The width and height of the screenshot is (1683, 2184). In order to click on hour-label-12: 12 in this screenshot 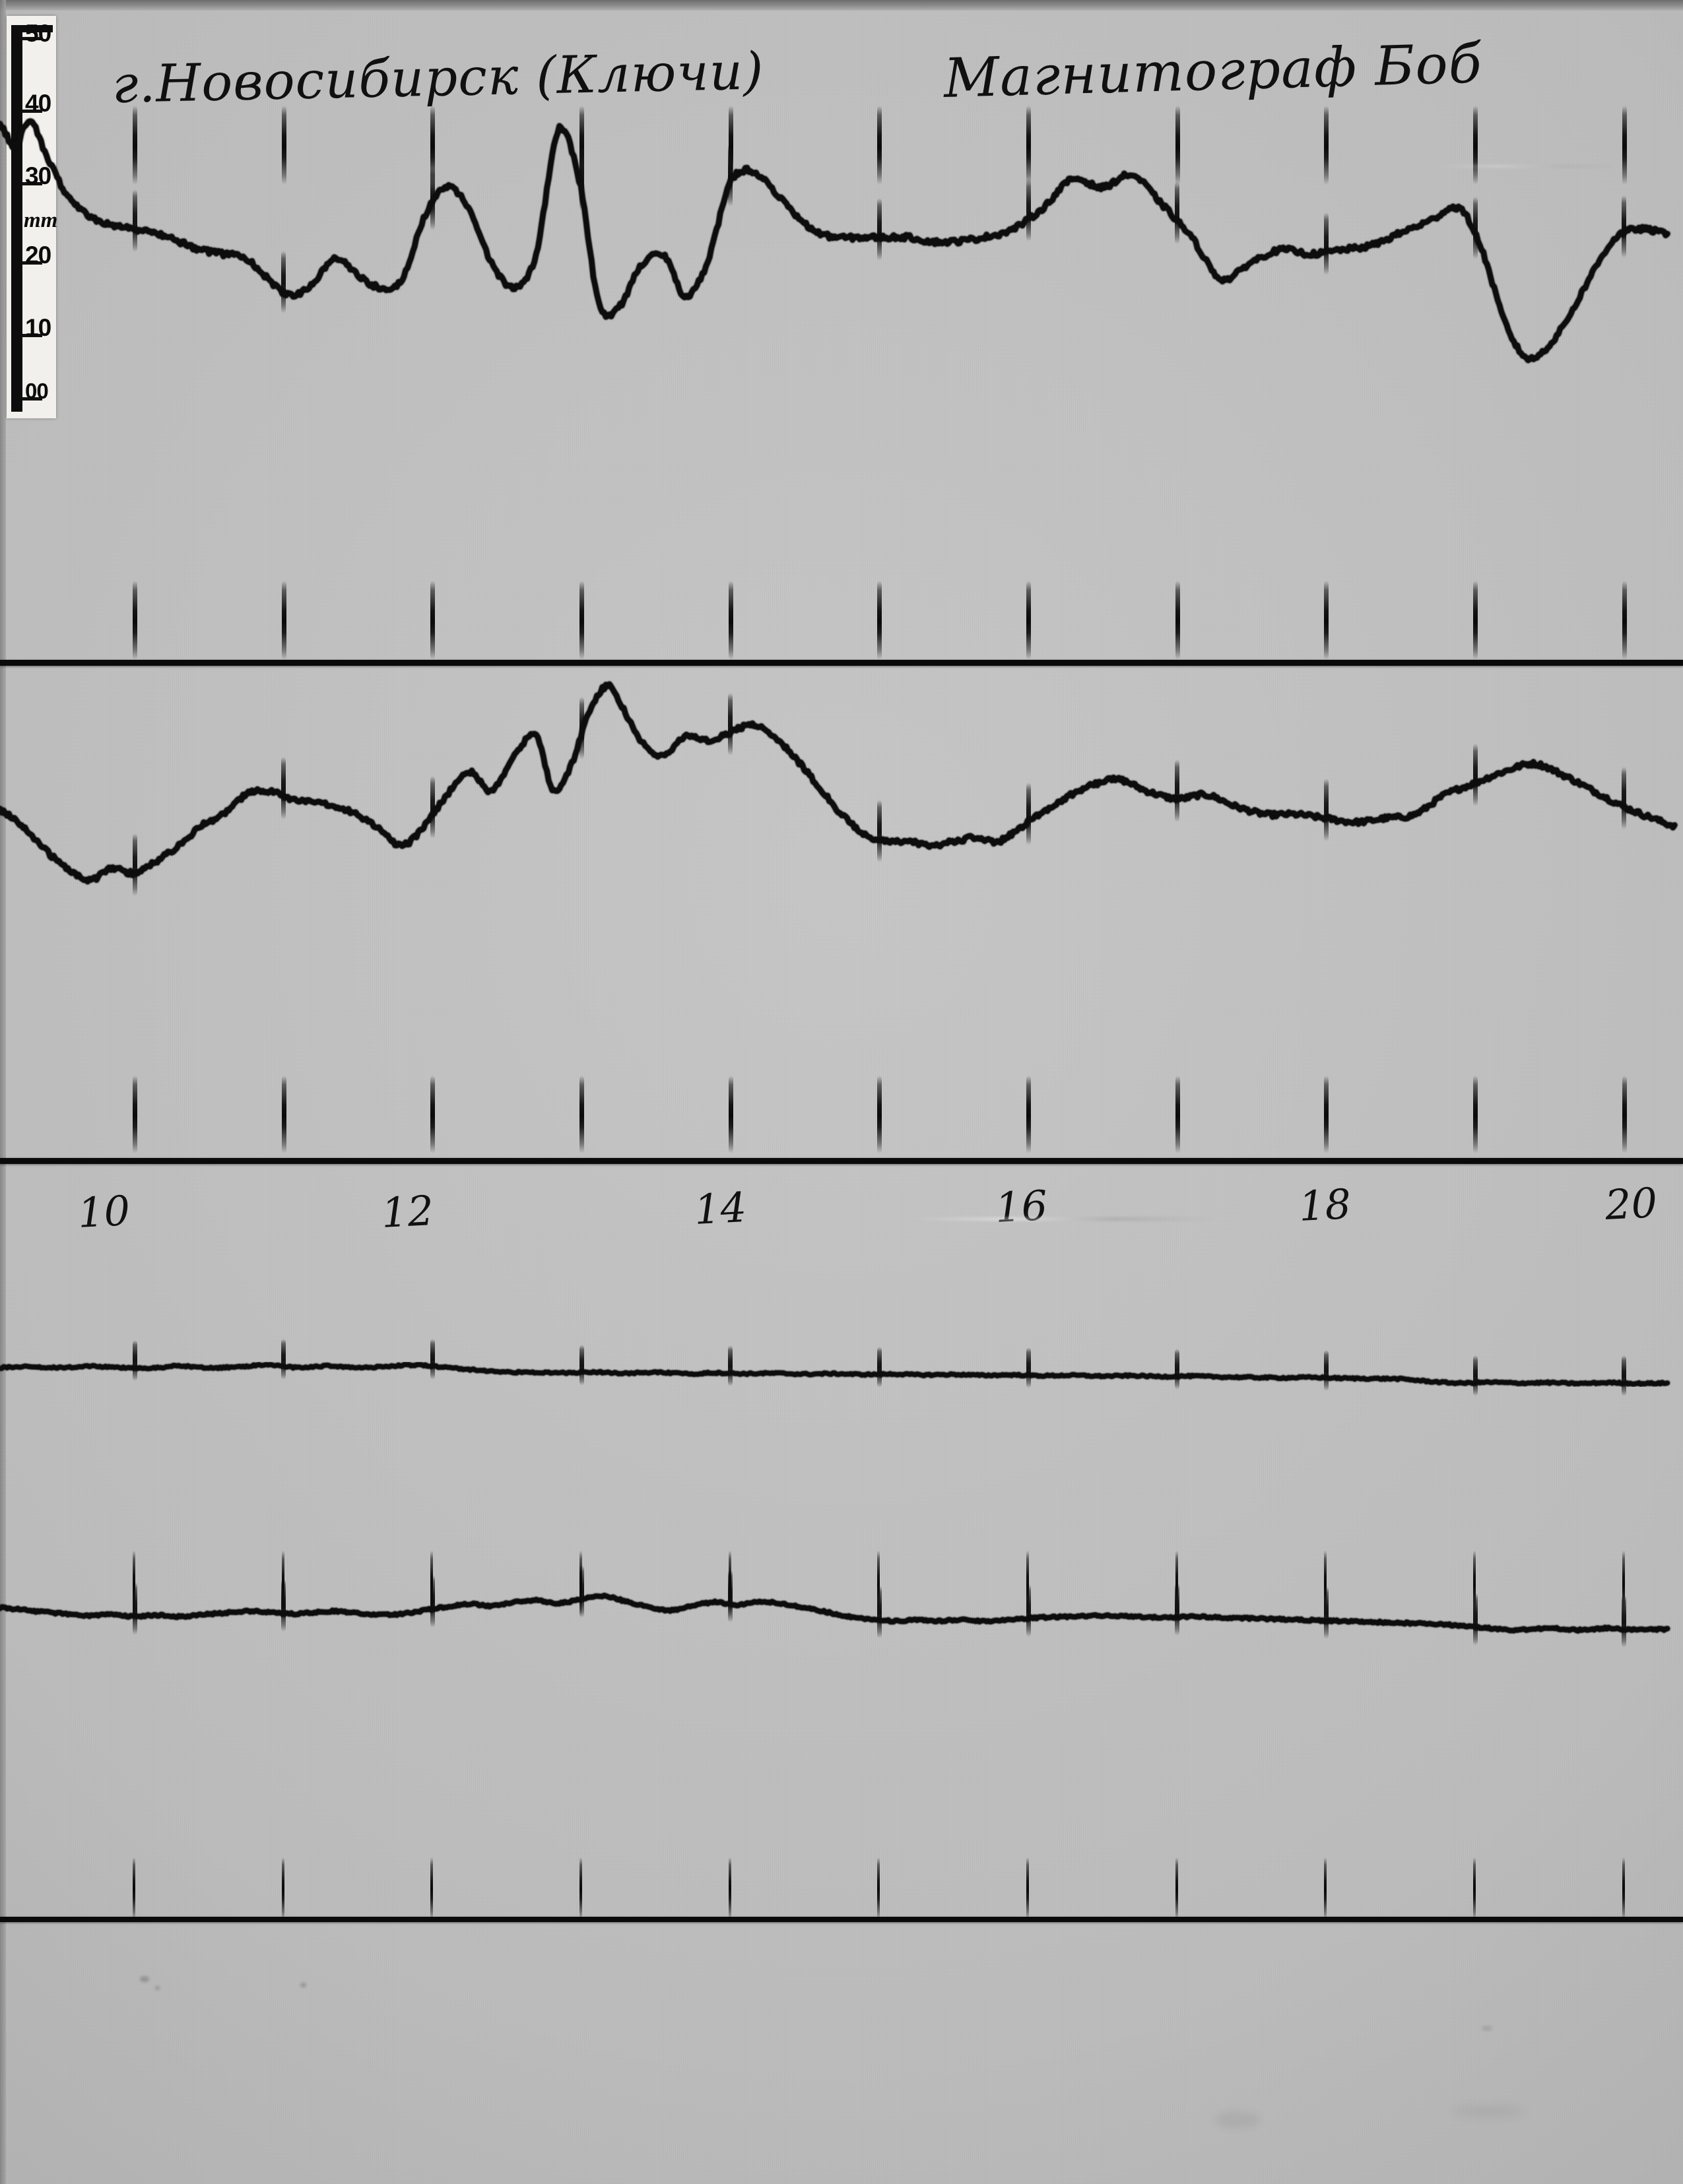, I will do `click(407, 1212)`.